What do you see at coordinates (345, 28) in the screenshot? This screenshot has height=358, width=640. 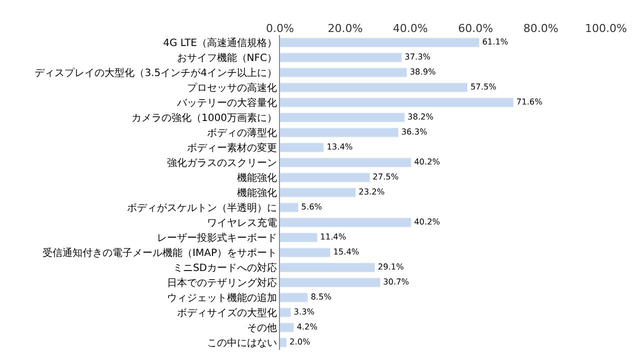 I see `x-tick-label: 20.0%` at bounding box center [345, 28].